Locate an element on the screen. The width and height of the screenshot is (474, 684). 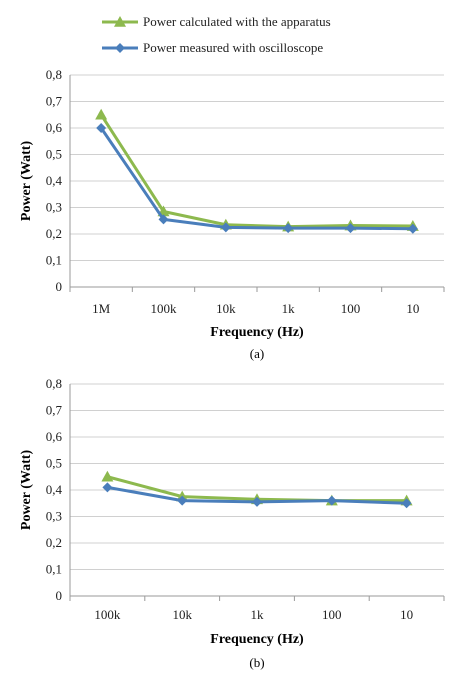
chart-caption: (a) is located at coordinates (257, 353).